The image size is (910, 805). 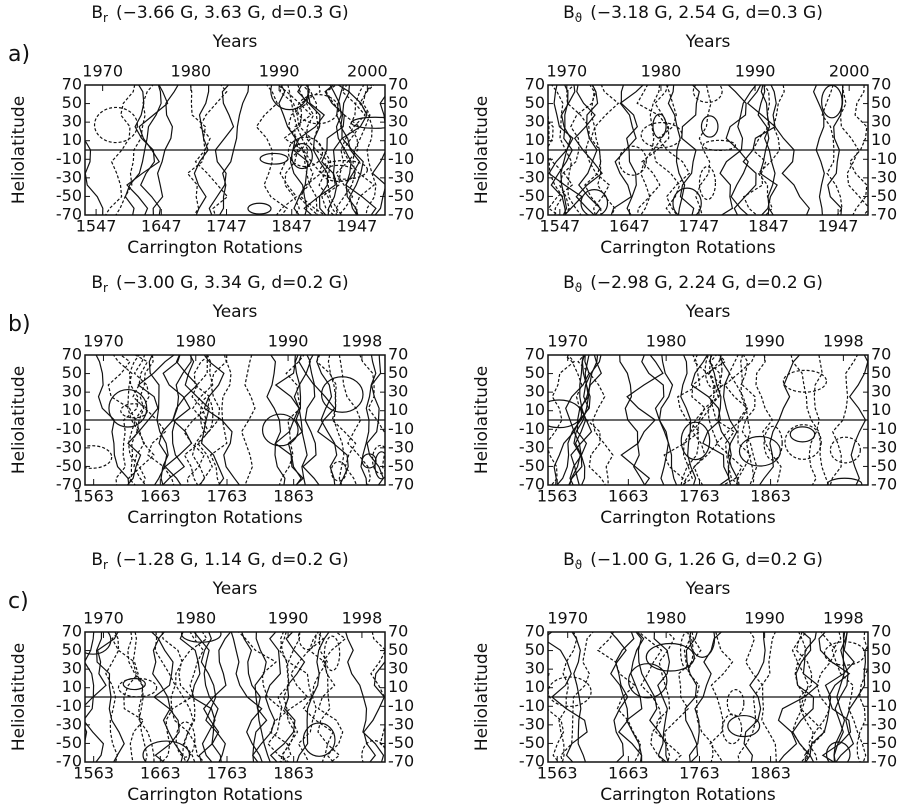 What do you see at coordinates (219, 284) in the screenshot?
I see `plot-title: Br (−3.00 G, 3.34 G, d=0.2 G)` at bounding box center [219, 284].